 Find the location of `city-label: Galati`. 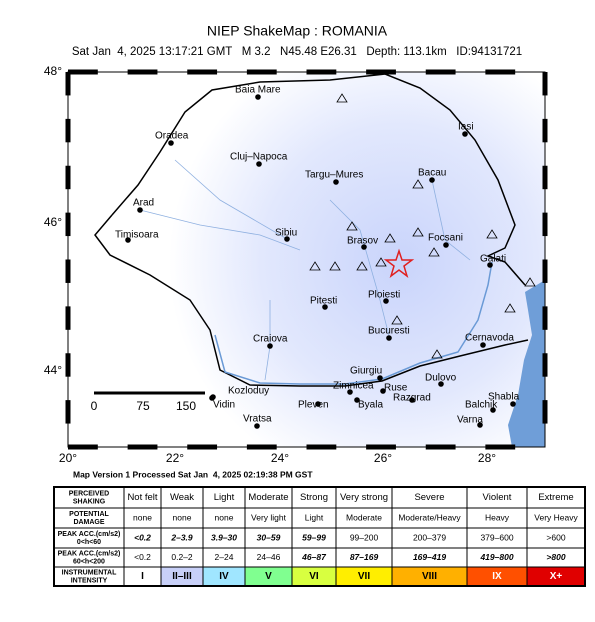

city-label: Galati is located at coordinates (493, 259).